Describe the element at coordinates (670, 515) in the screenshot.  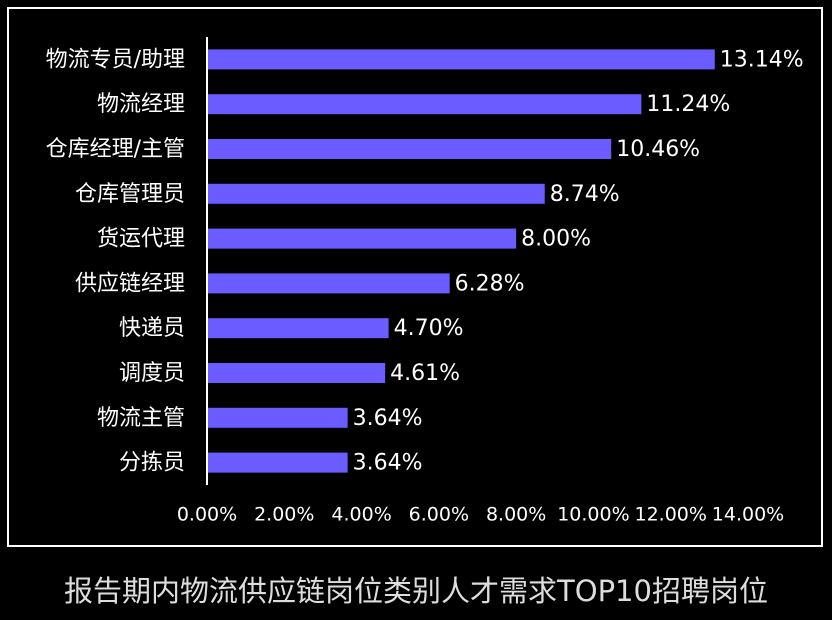
I see `x-tick-label: 12.00%` at that location.